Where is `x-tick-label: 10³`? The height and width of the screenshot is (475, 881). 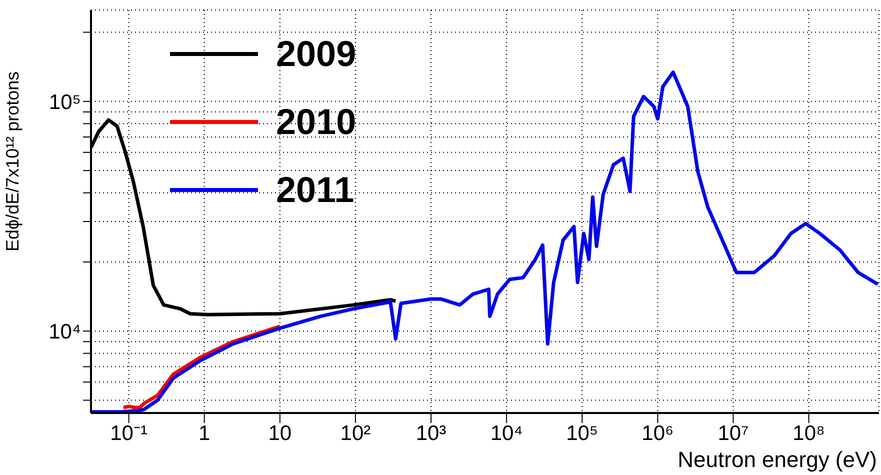 x-tick-label: 10³ is located at coordinates (431, 433).